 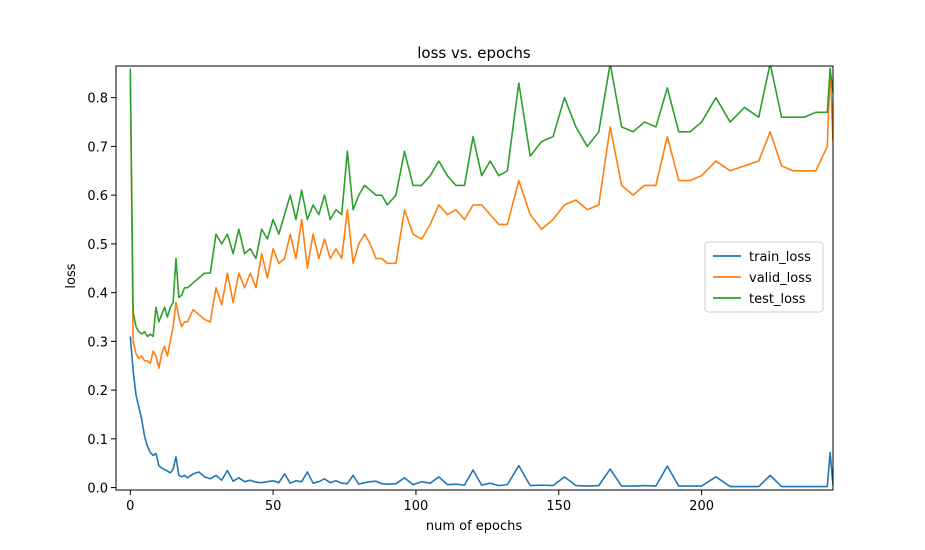 I want to click on y-tick-label: 0.5, so click(x=97, y=245).